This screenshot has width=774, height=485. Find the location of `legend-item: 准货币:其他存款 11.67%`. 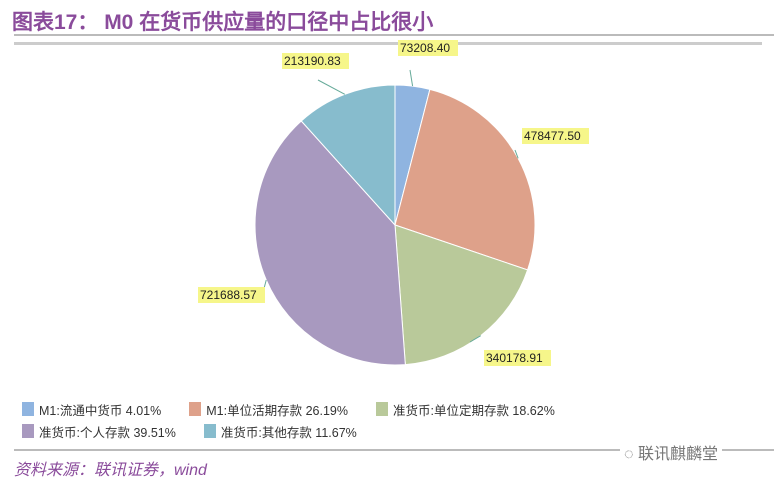

legend-item: 准货币:其他存款 11.67% is located at coordinates (280, 431).